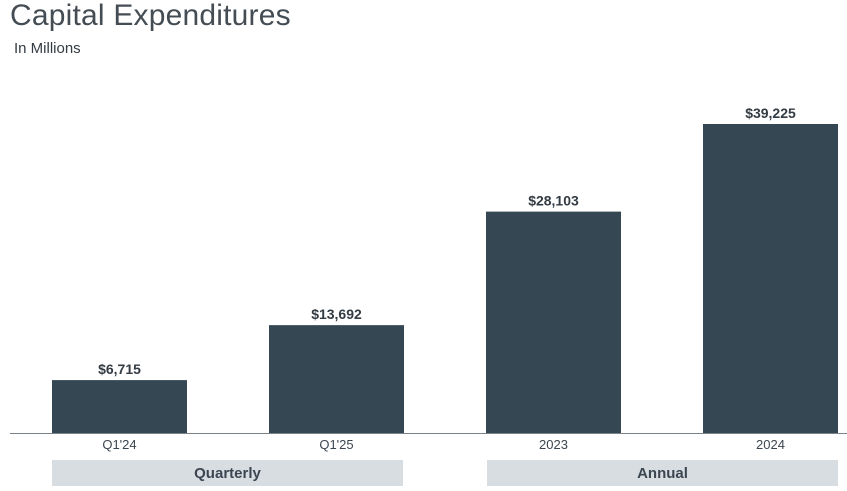  What do you see at coordinates (47, 48) in the screenshot?
I see `chart-subtitle: In Millions` at bounding box center [47, 48].